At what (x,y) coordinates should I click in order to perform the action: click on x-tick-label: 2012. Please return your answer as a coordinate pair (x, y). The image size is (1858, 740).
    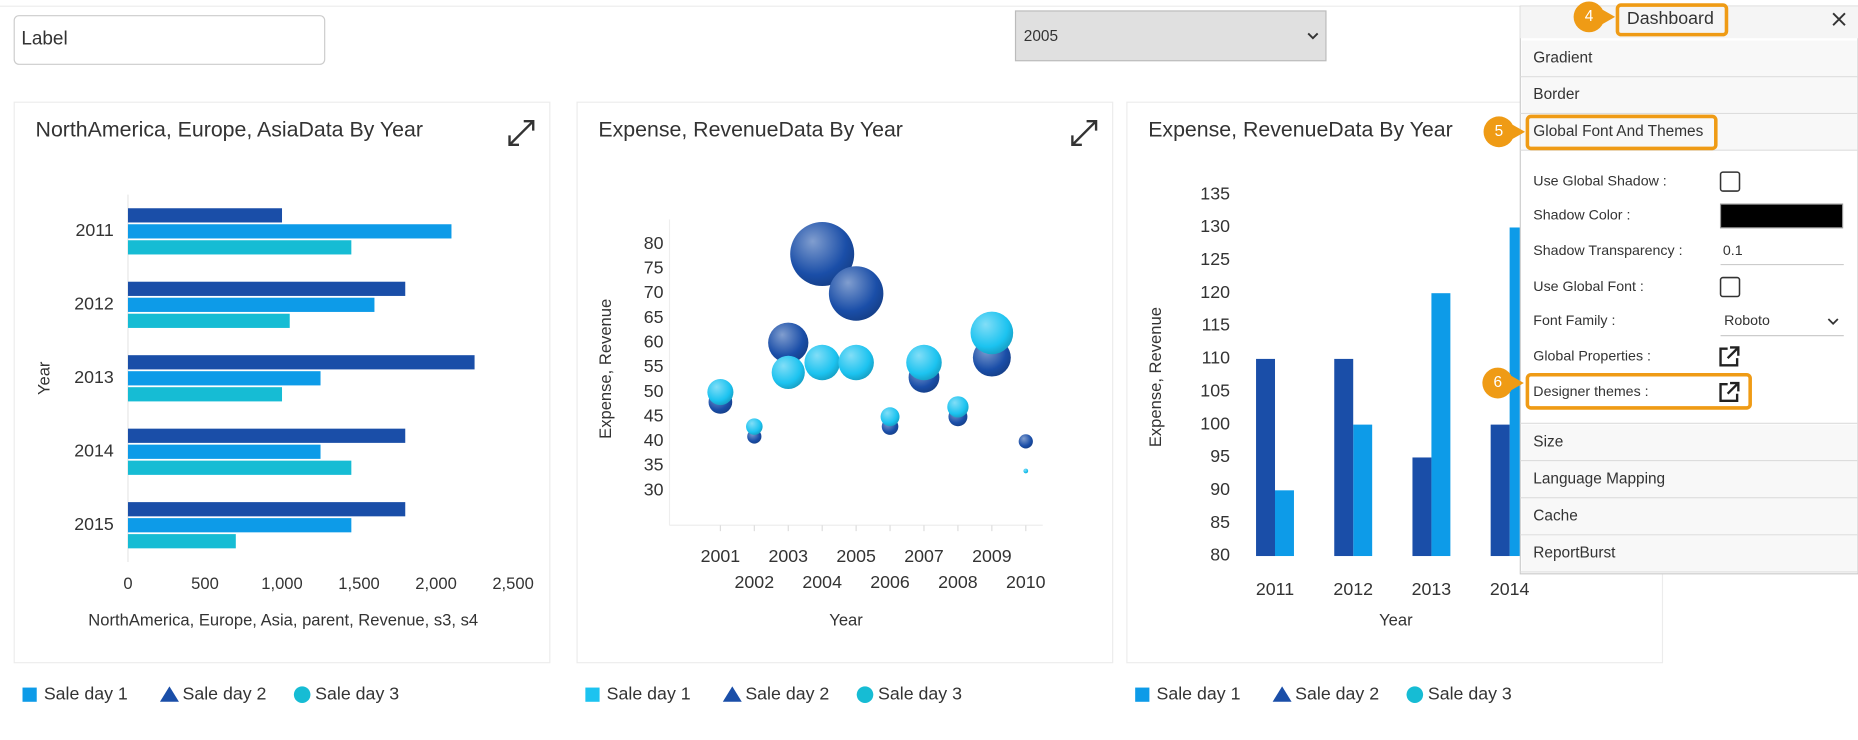
    Looking at the image, I should click on (1353, 589).